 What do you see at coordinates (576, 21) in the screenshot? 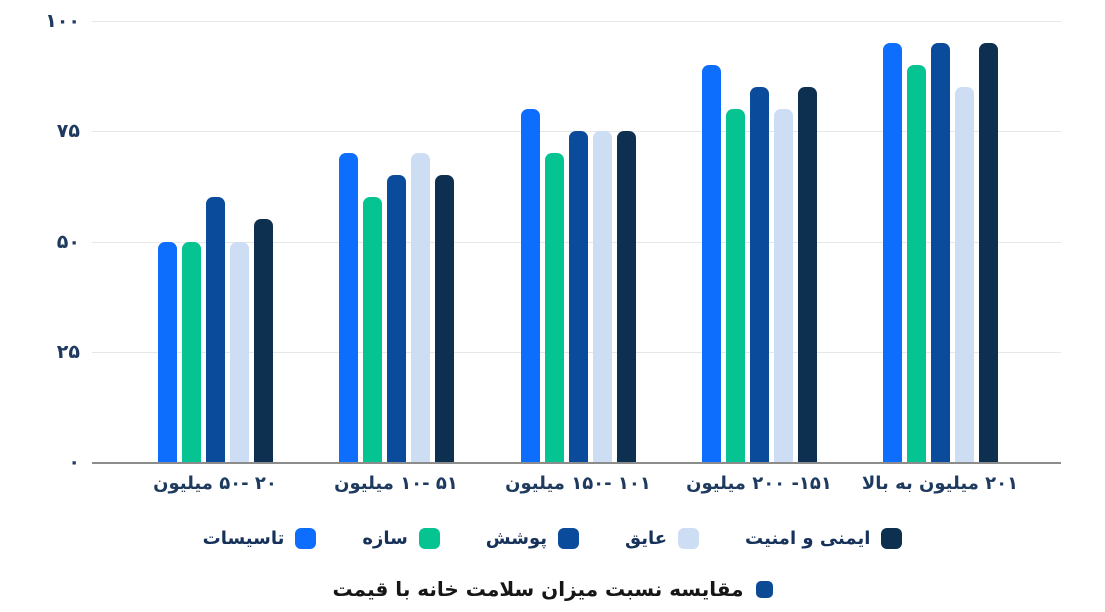
I see `gridline` at bounding box center [576, 21].